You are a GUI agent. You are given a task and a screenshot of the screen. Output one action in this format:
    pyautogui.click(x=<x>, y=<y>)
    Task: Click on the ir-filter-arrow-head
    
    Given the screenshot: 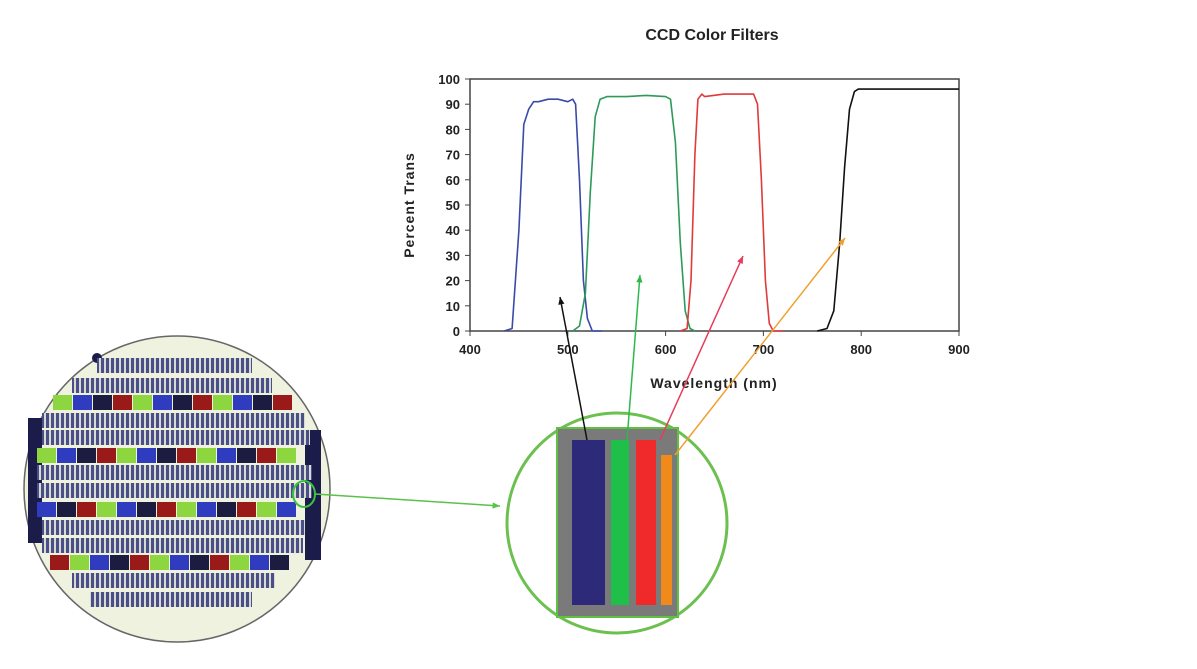 What is the action you would take?
    pyautogui.click(x=841, y=242)
    